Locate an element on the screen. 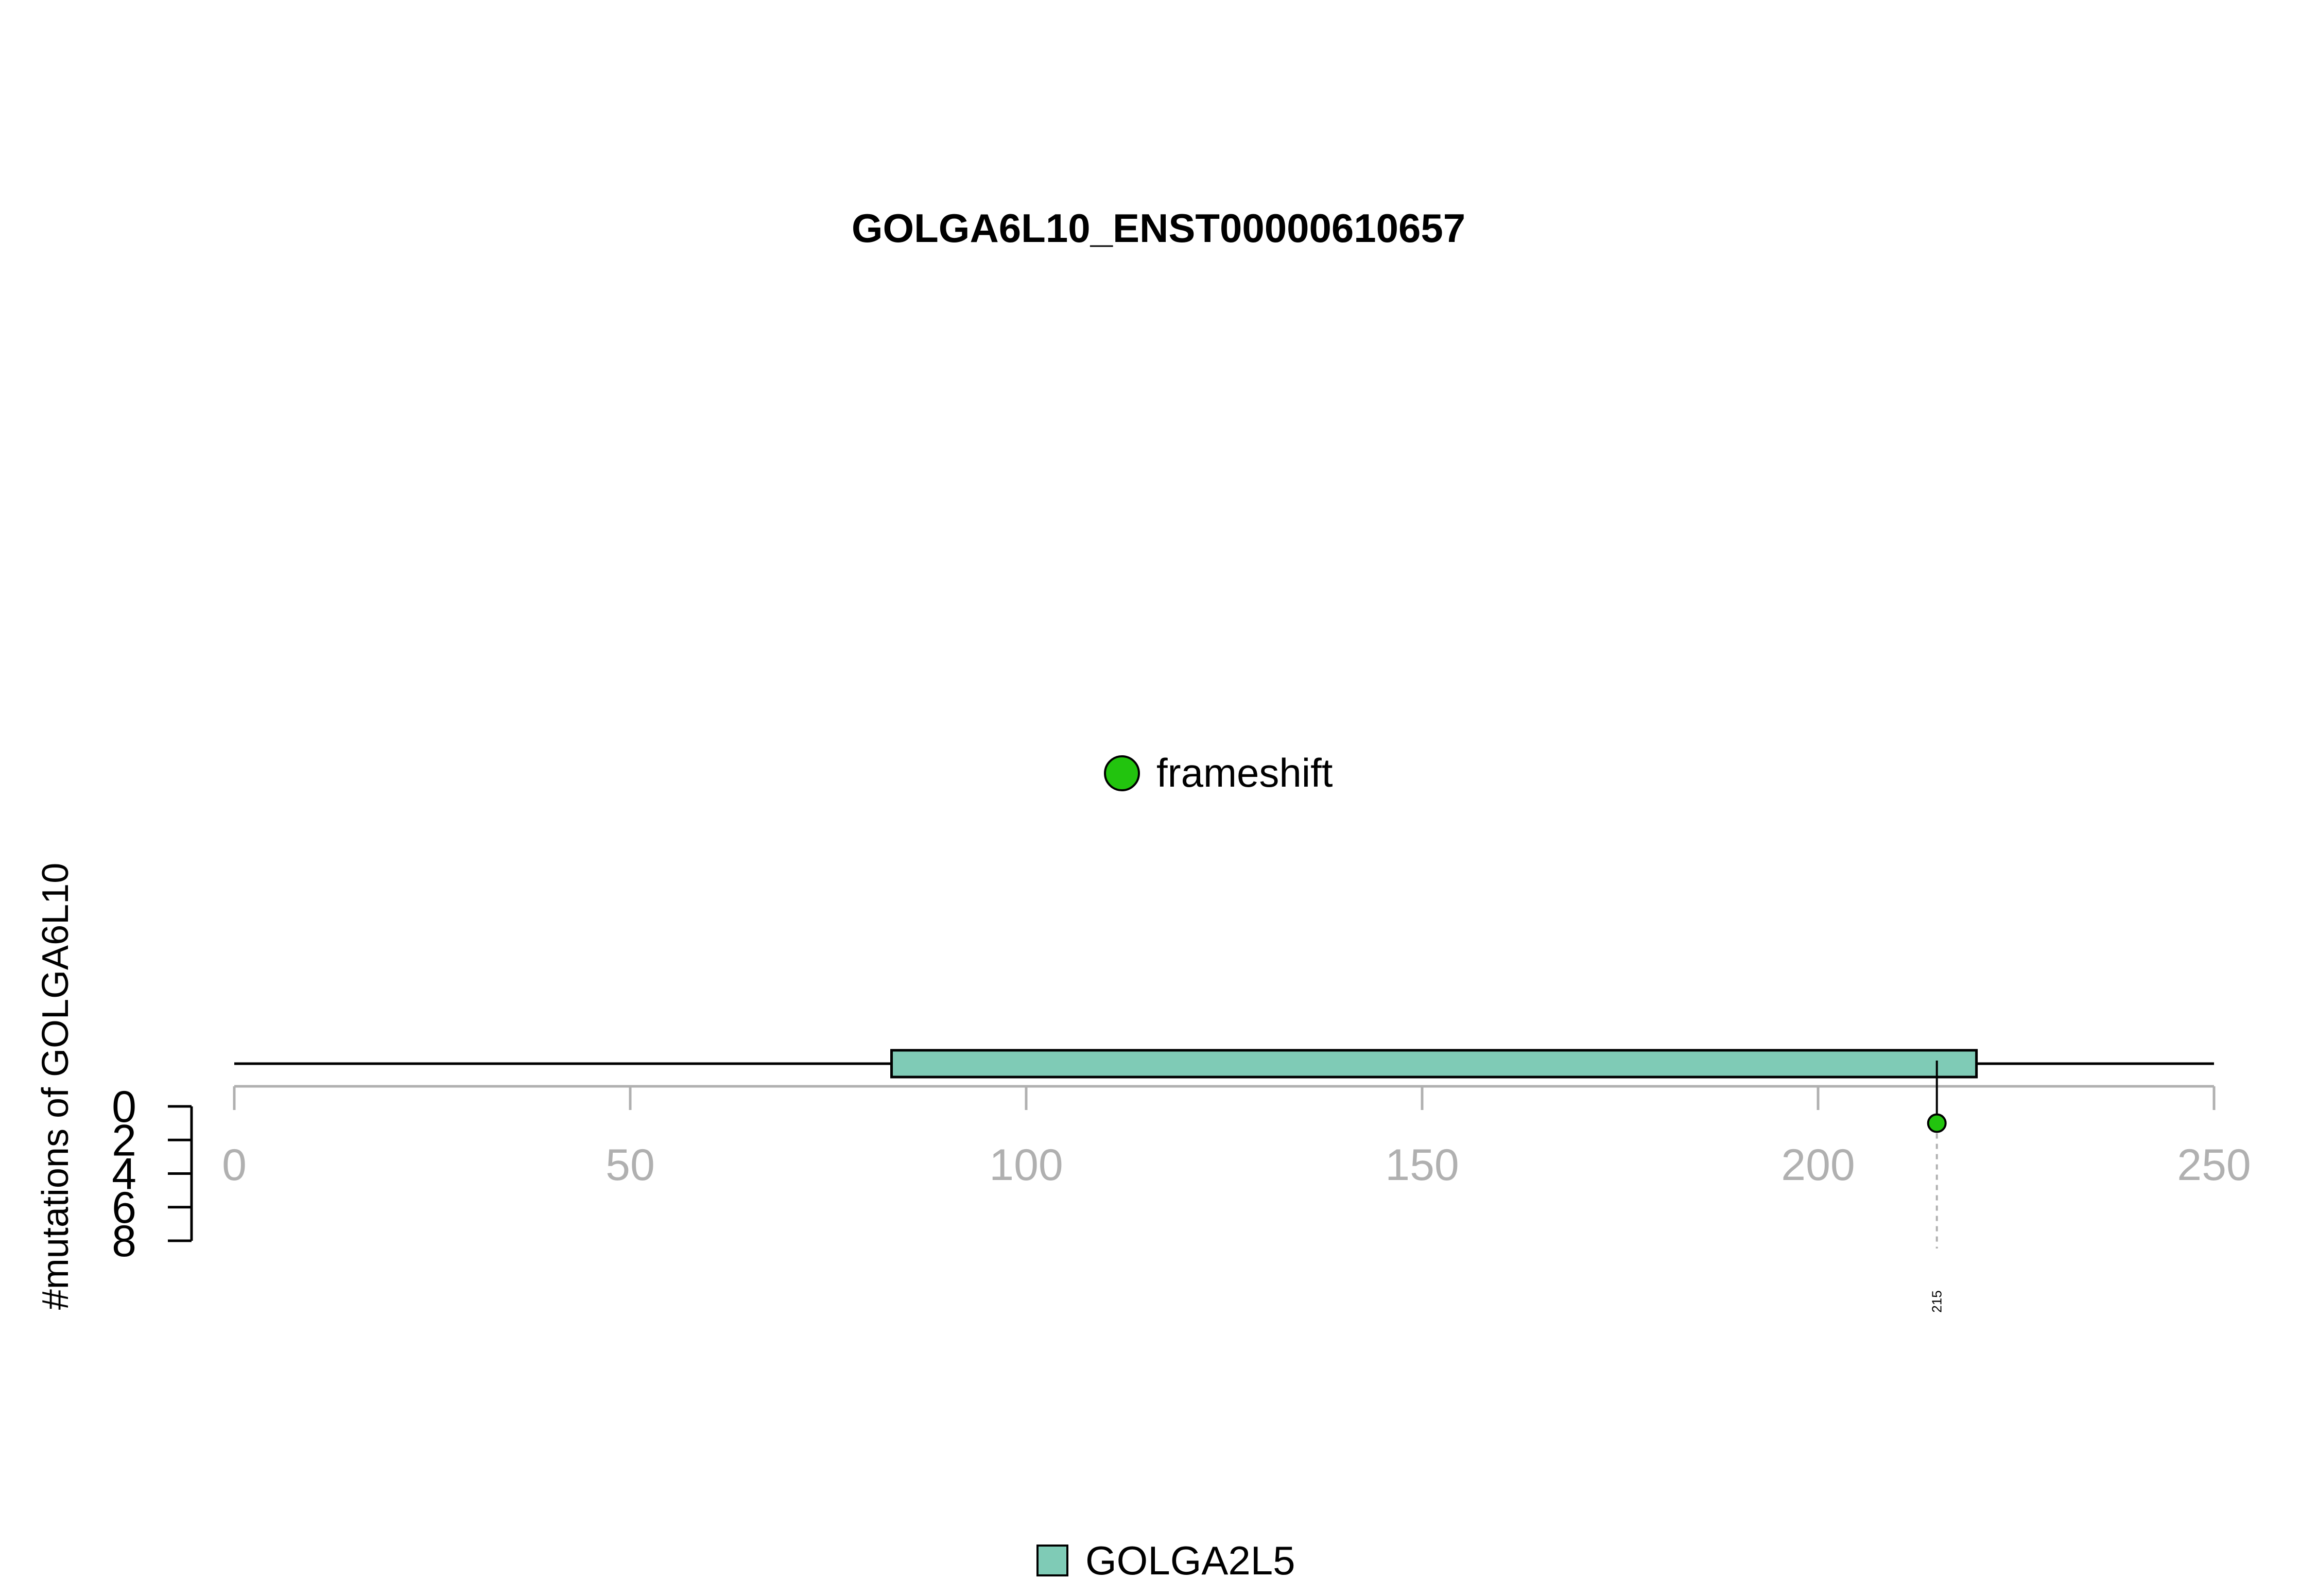 This screenshot has height=1596, width=2317. mutation-legend: frameshift is located at coordinates (1218, 773).